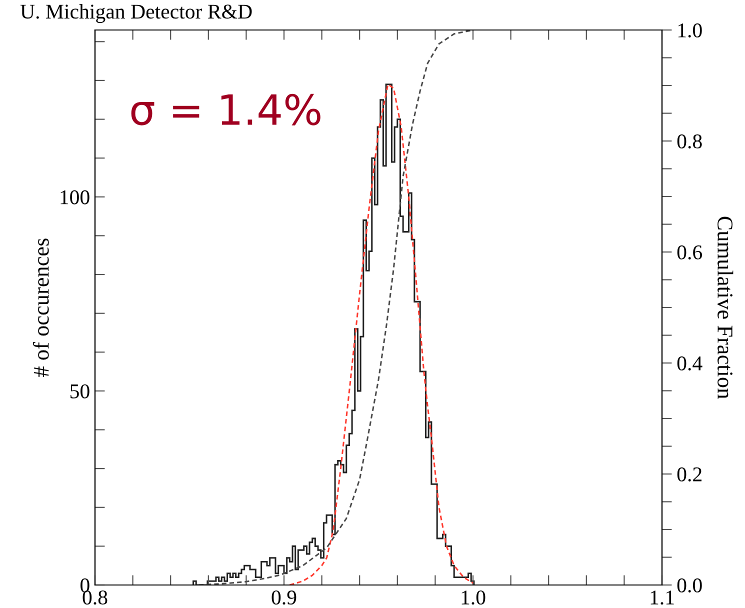 This screenshot has height=608, width=745. Describe the element at coordinates (689, 363) in the screenshot. I see `y2-tick-label: 0.4` at that location.